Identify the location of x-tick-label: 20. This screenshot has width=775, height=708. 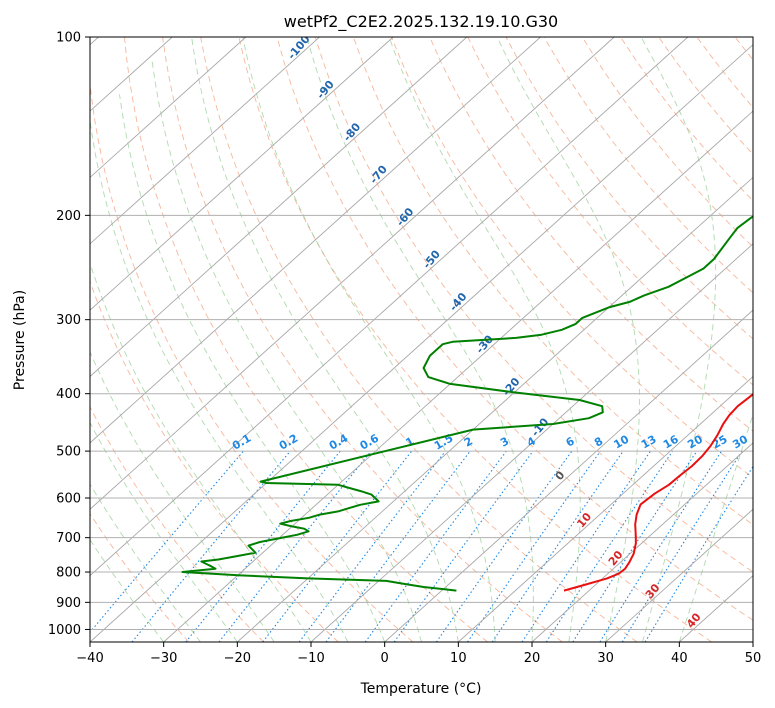
(532, 658).